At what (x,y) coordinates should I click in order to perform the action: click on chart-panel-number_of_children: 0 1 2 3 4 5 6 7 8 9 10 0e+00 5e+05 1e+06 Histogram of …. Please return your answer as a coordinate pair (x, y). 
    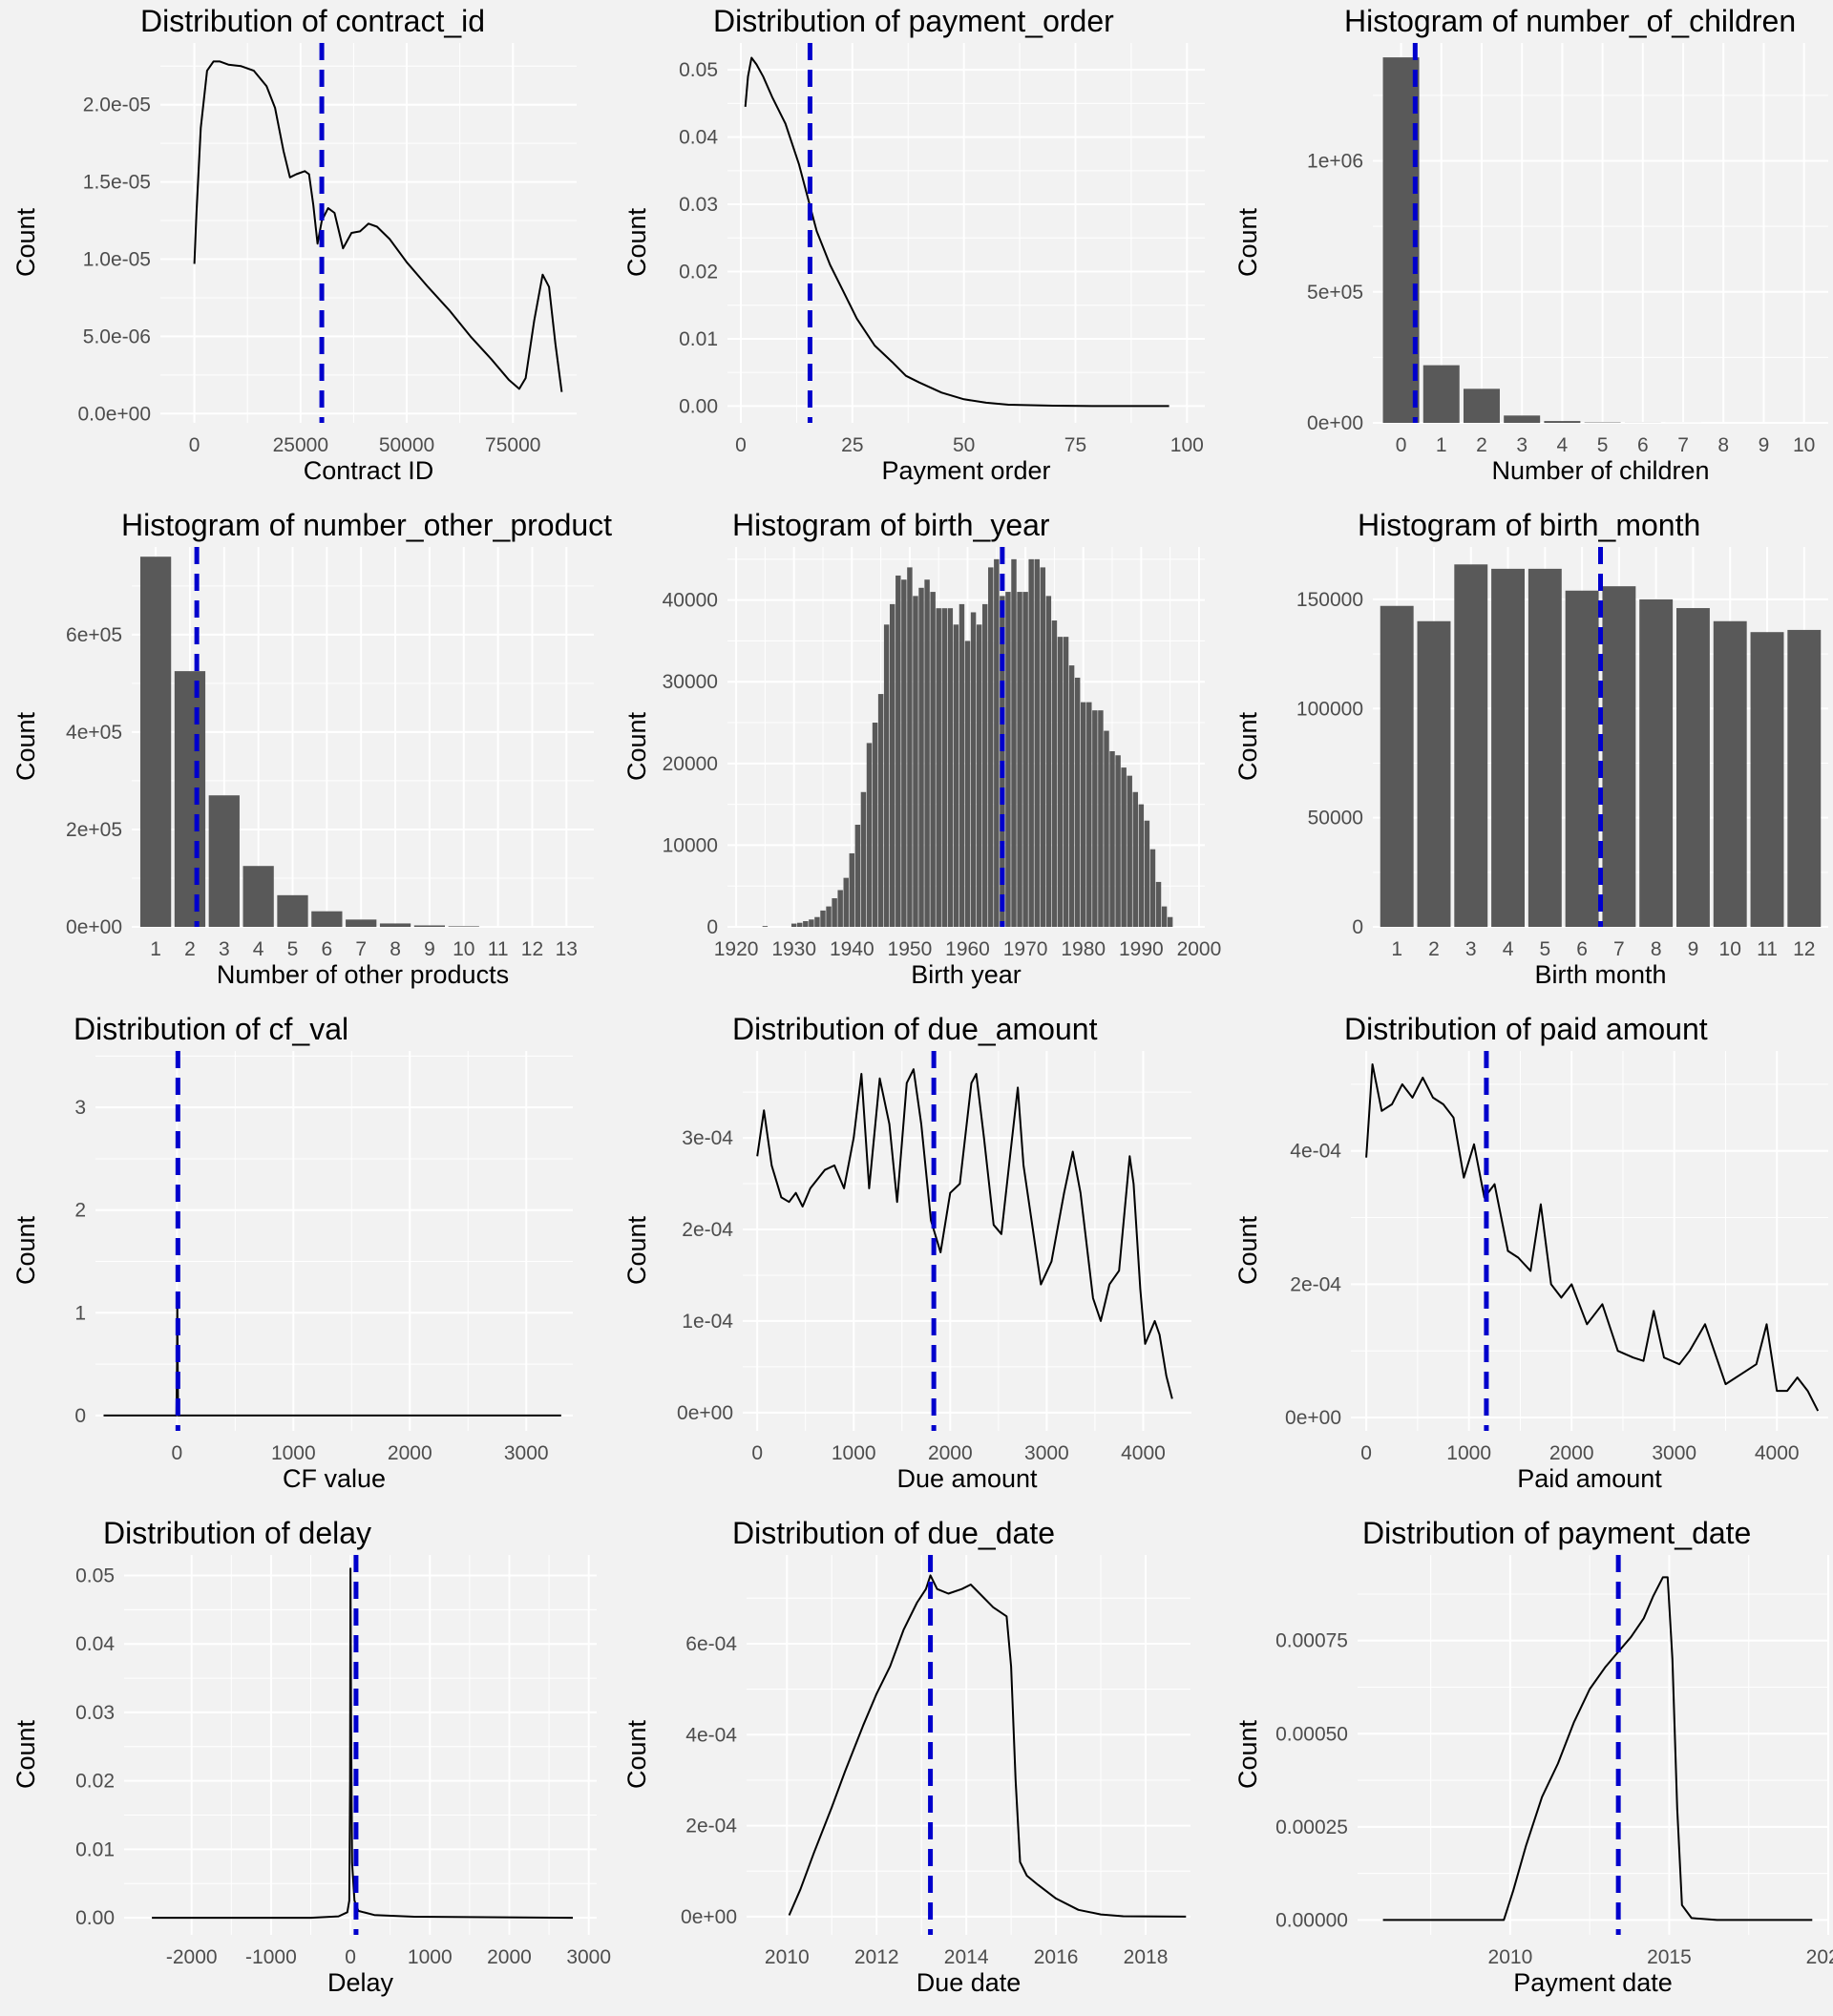
    Looking at the image, I should click on (1528, 252).